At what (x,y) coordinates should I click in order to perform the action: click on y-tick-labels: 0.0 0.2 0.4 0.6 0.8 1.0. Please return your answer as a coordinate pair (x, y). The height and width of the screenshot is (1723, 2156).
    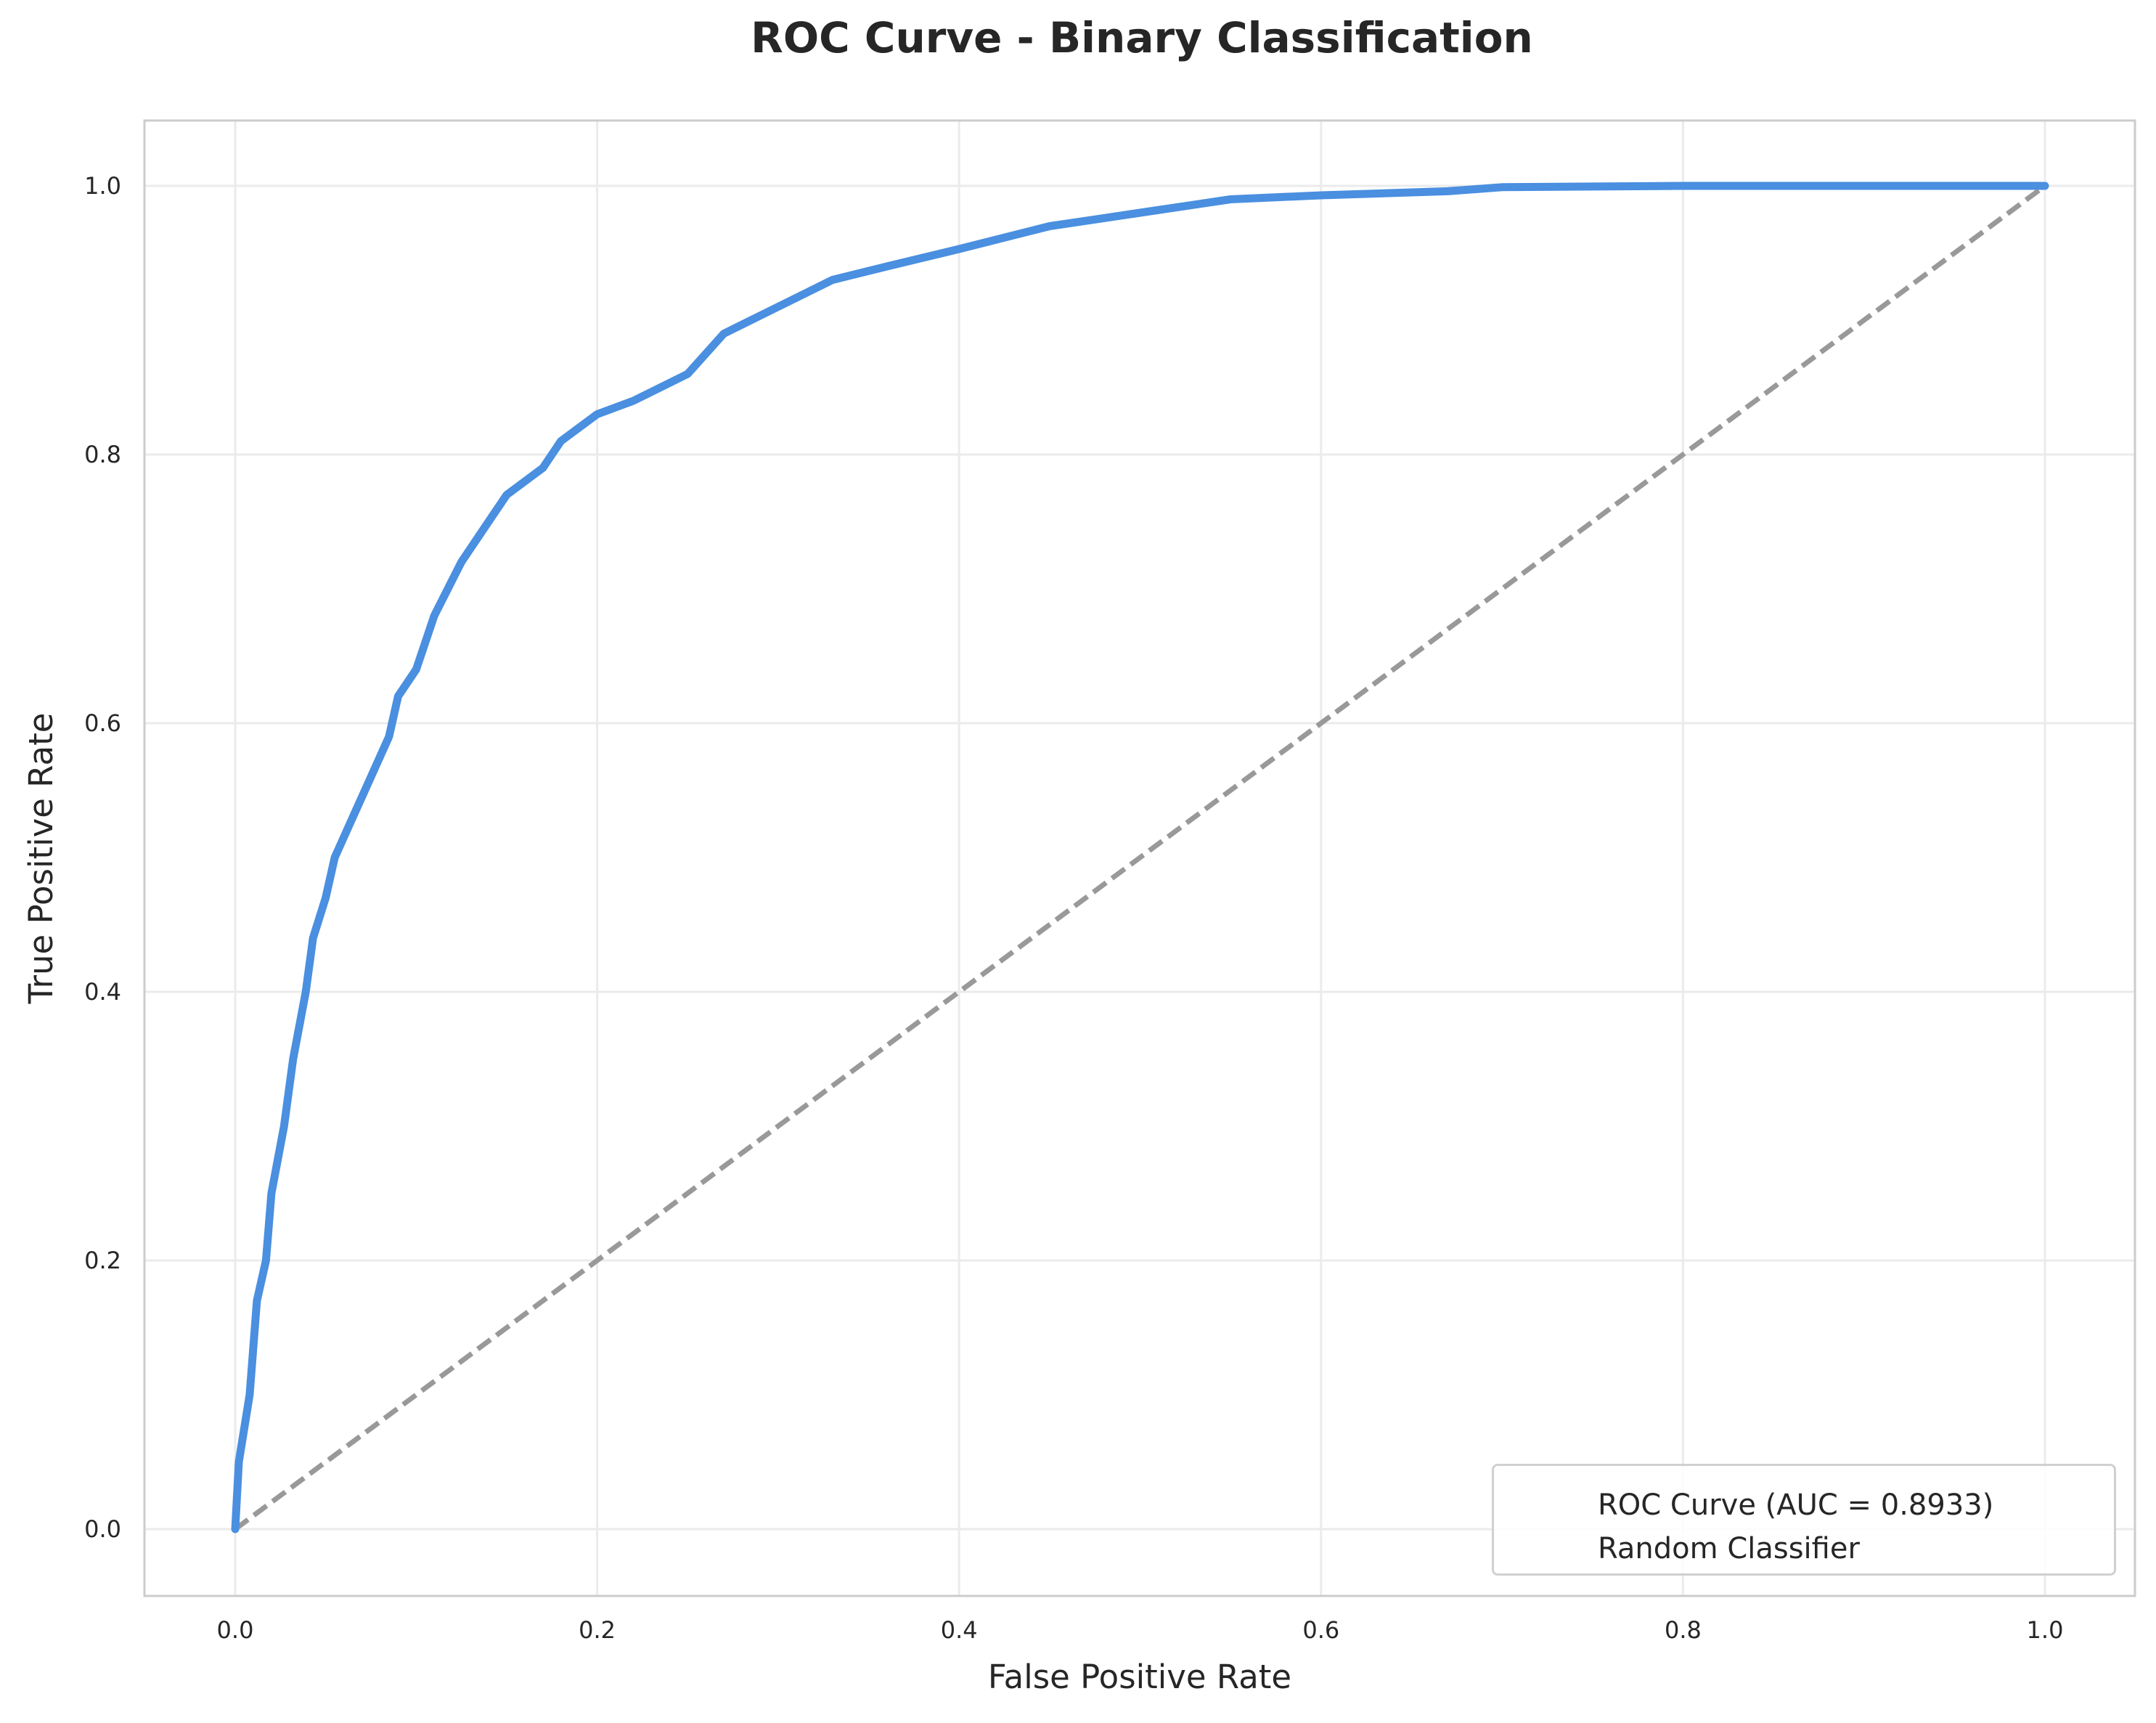
    Looking at the image, I should click on (103, 857).